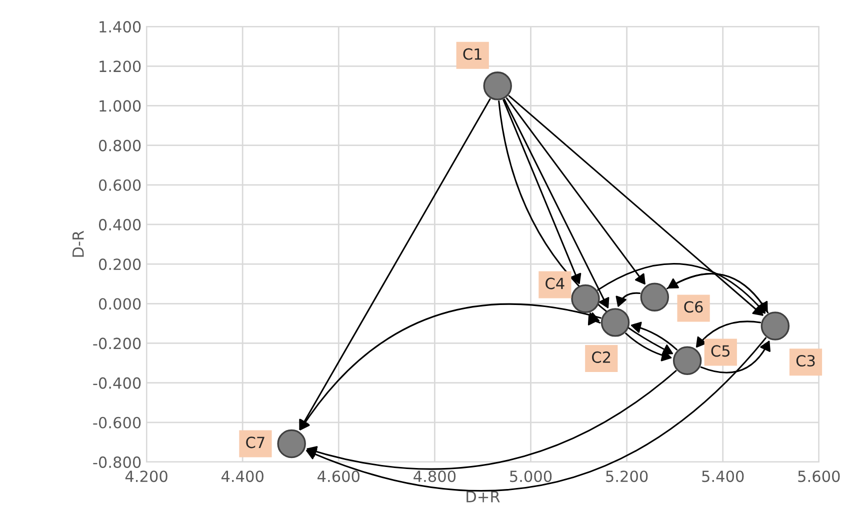 The height and width of the screenshot is (531, 862). Describe the element at coordinates (119, 264) in the screenshot. I see `y-tick-label: 0.200` at that location.